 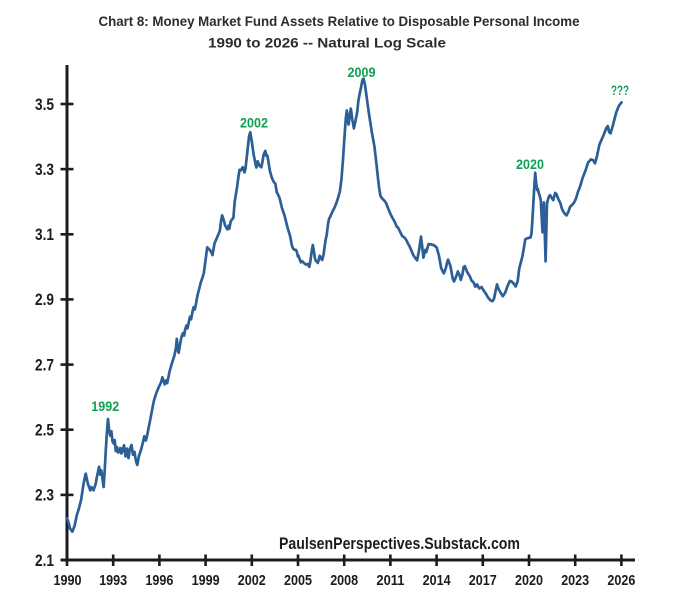 What do you see at coordinates (44, 365) in the screenshot?
I see `svg-text: 2.7` at bounding box center [44, 365].